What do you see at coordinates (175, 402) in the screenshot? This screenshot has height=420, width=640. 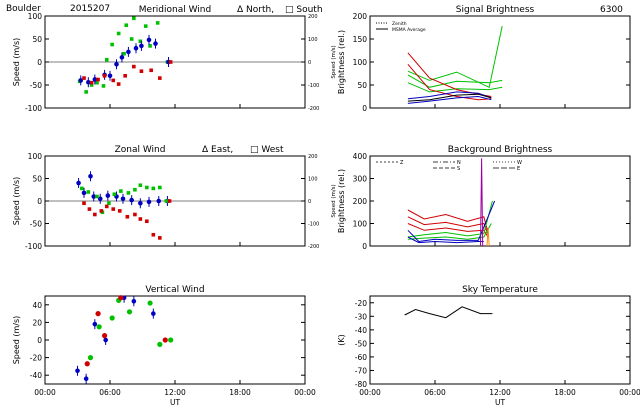 I see `x-axis-label: UT` at bounding box center [175, 402].